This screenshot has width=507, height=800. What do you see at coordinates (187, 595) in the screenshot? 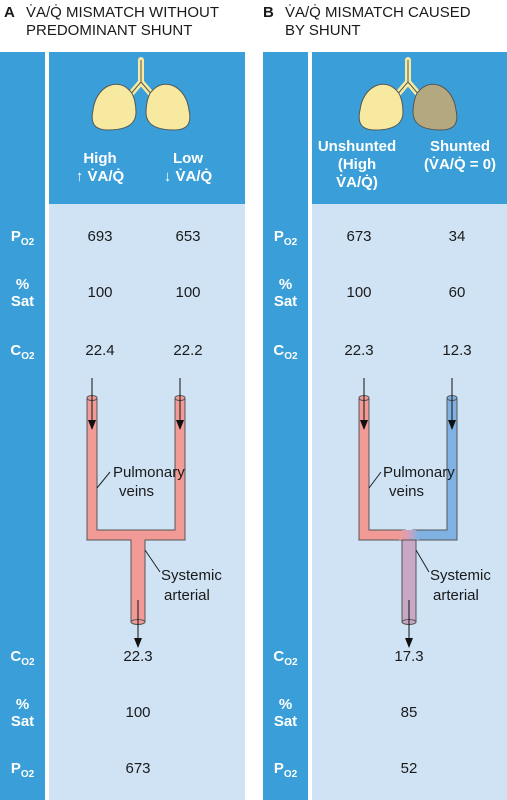
I see `panel-a-systemic-label2: arterial` at bounding box center [187, 595].